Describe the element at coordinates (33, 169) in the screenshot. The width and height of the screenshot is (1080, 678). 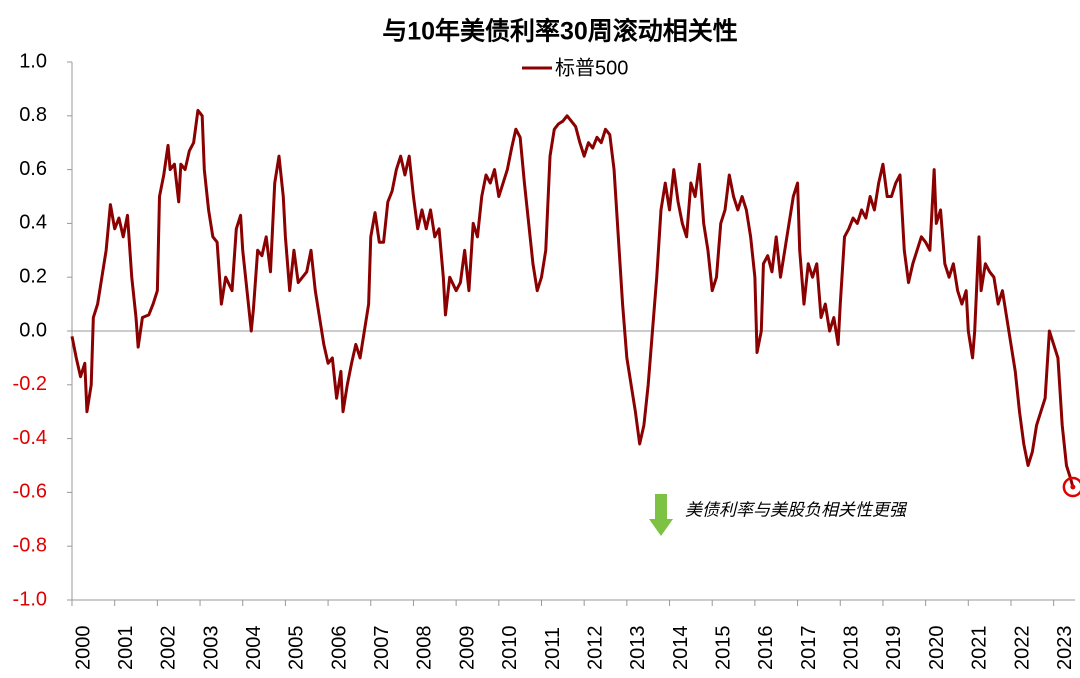
I see `y-tick-label: 0.6` at that location.